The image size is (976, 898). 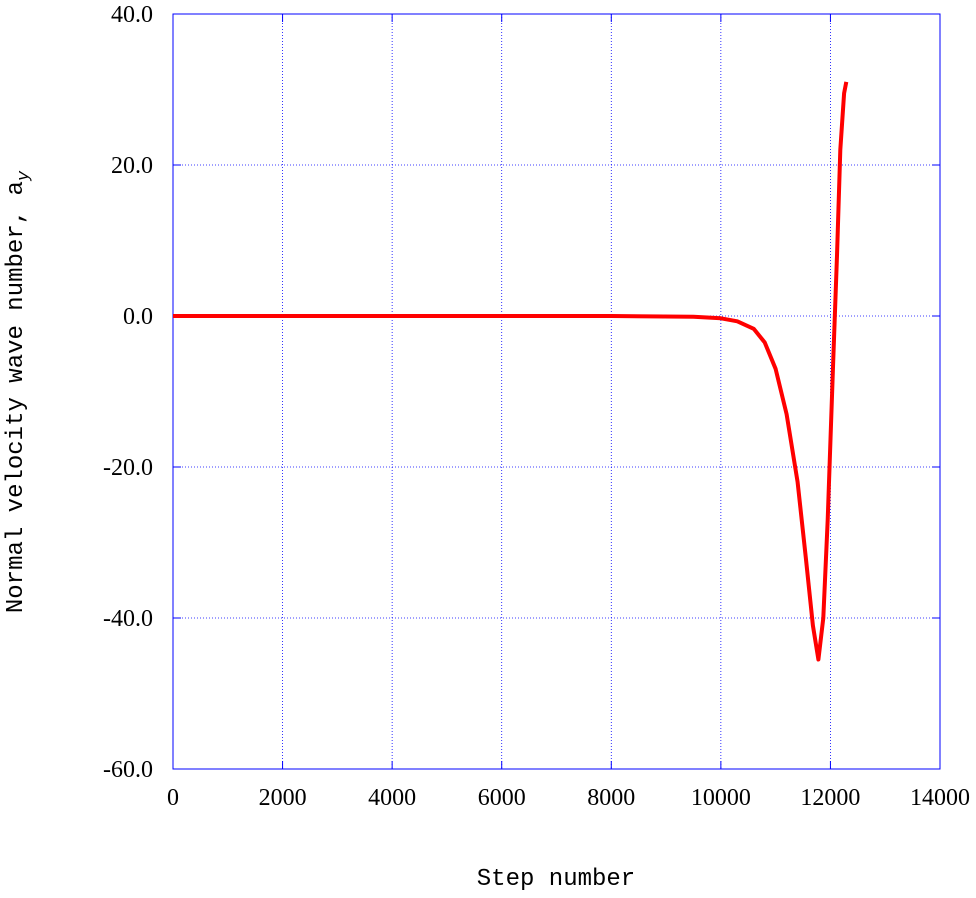 What do you see at coordinates (138, 317) in the screenshot?
I see `y-tick-label: 0.0` at bounding box center [138, 317].